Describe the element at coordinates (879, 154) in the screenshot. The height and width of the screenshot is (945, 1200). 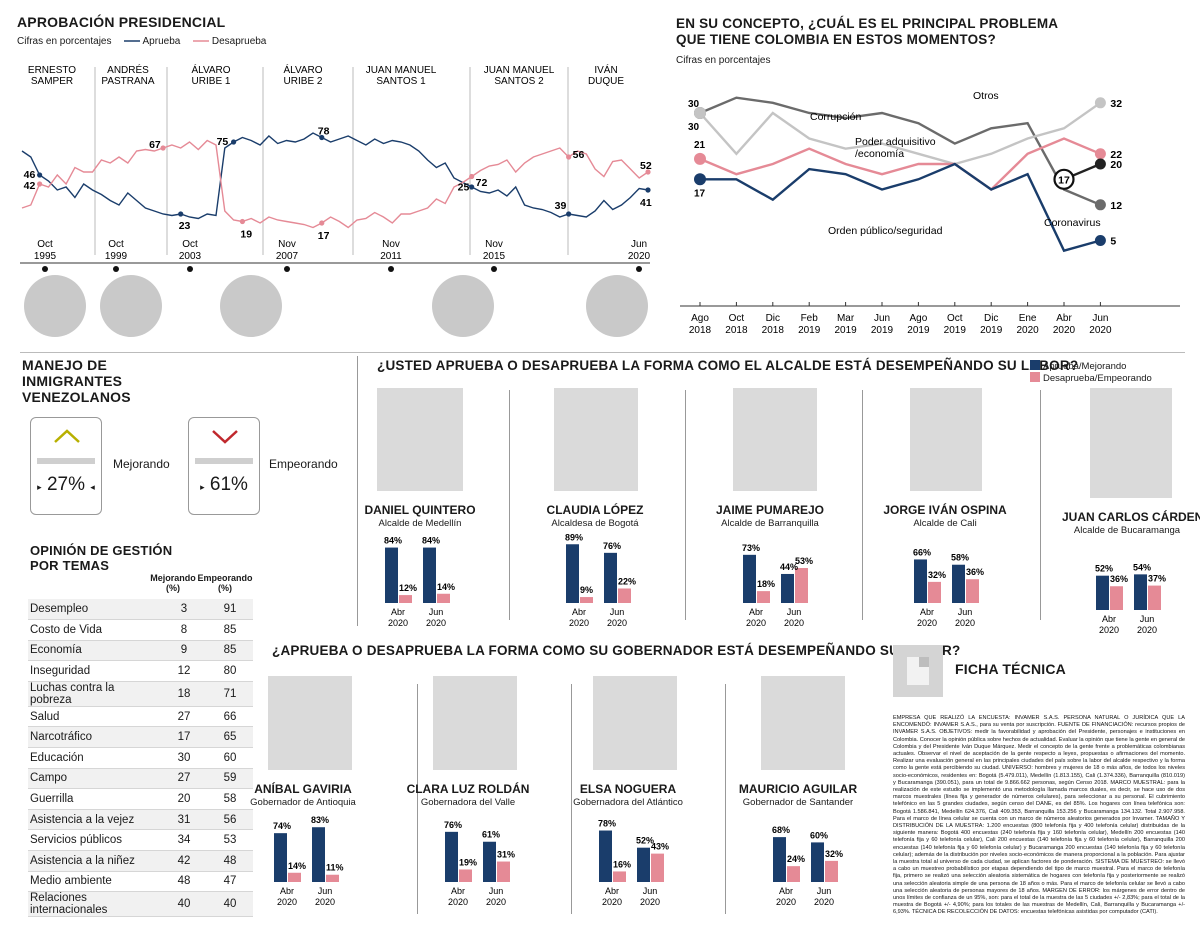
I see `series-name-poder: /economía` at that location.